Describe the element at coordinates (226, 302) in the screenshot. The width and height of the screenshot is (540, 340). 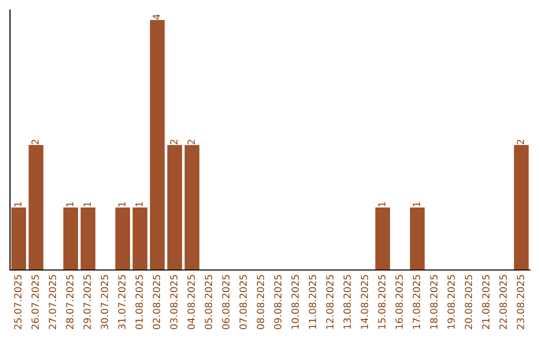
I see `x-tick-label: 06.08.2025` at that location.